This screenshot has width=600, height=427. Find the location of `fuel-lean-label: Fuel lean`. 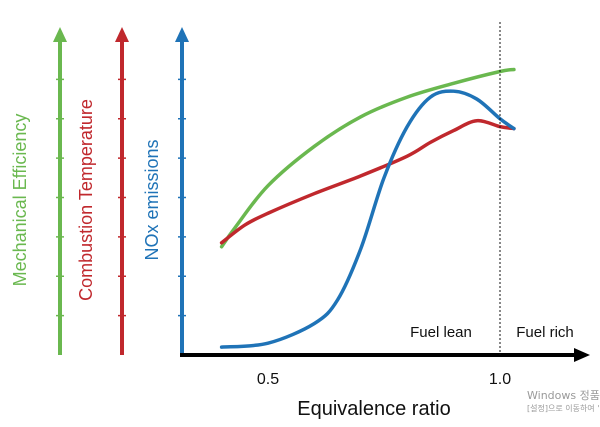

fuel-lean-label: Fuel lean is located at coordinates (441, 332).